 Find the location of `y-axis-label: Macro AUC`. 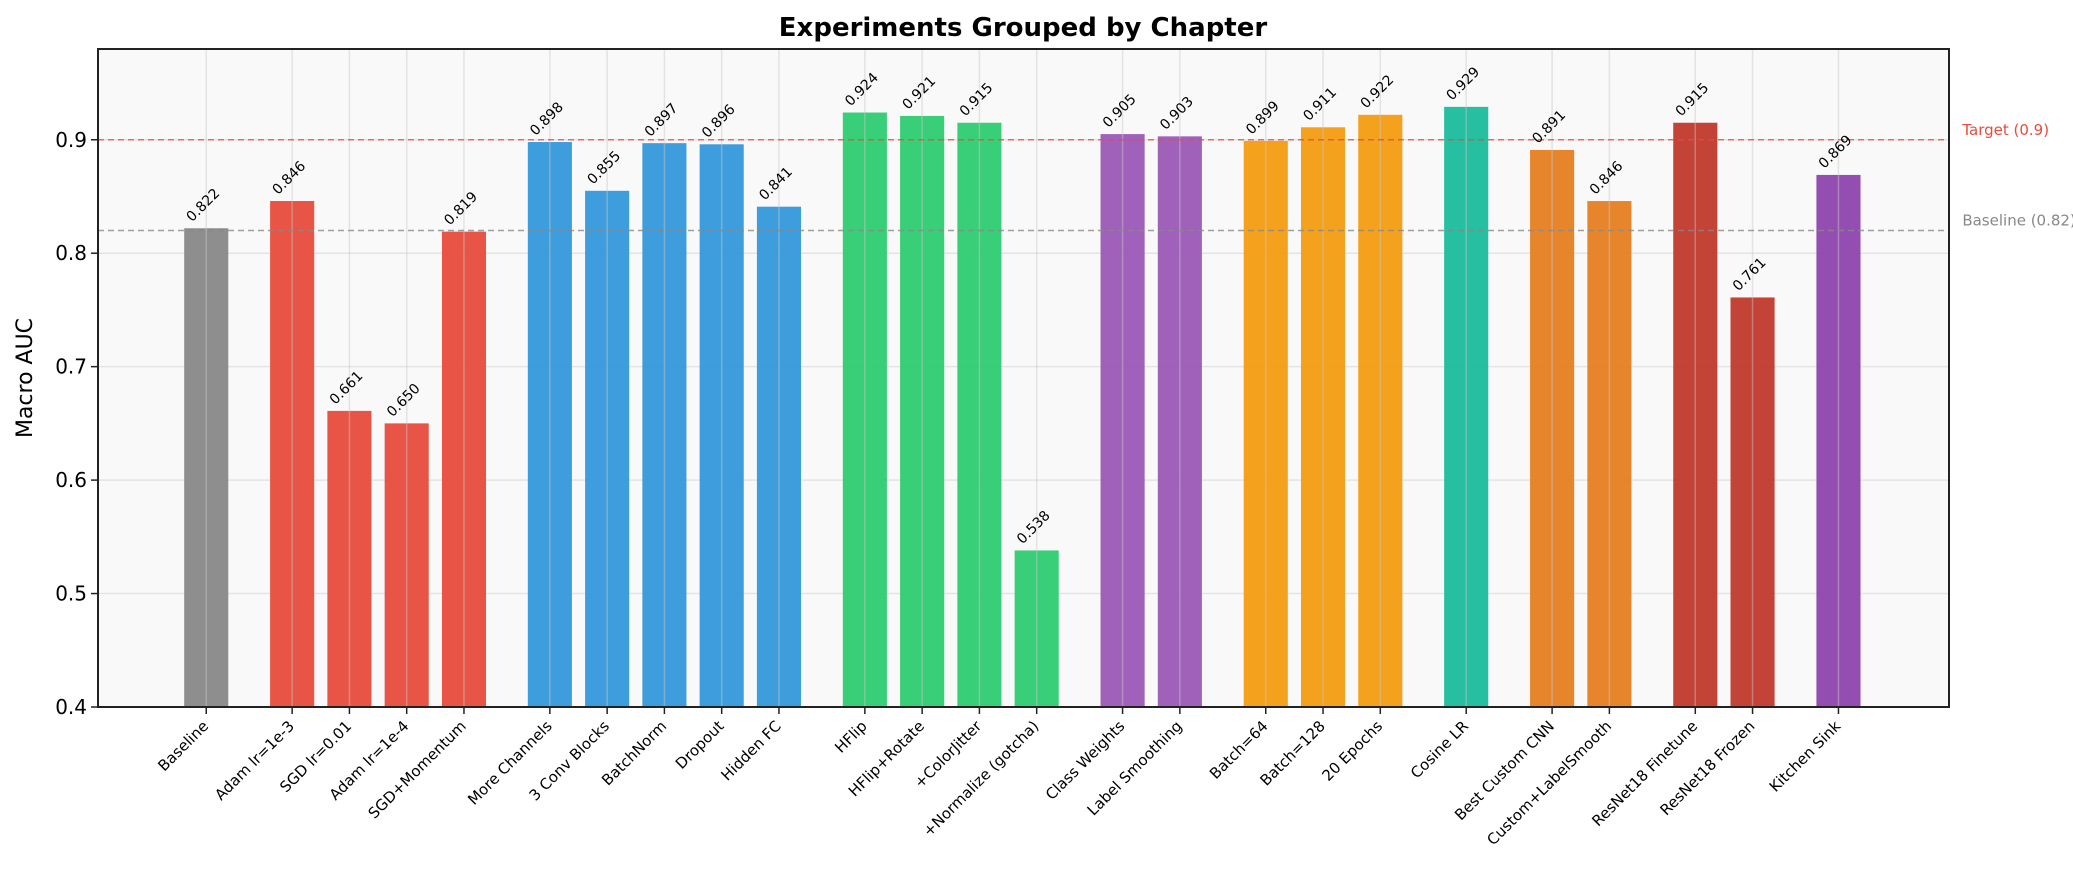

y-axis-label: Macro AUC is located at coordinates (25, 378).